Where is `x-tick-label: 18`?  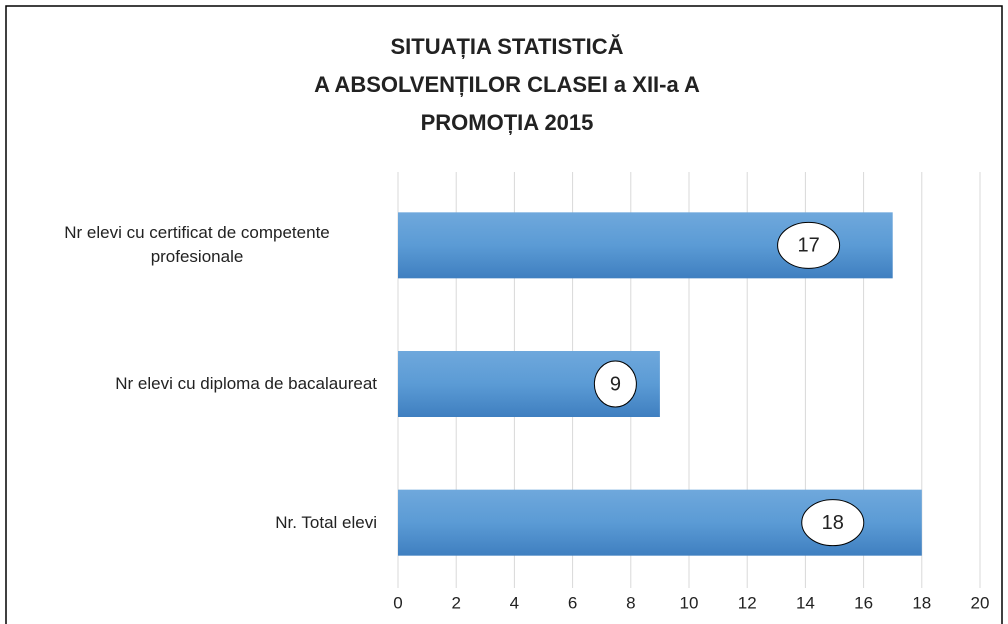
x-tick-label: 18 is located at coordinates (921, 602).